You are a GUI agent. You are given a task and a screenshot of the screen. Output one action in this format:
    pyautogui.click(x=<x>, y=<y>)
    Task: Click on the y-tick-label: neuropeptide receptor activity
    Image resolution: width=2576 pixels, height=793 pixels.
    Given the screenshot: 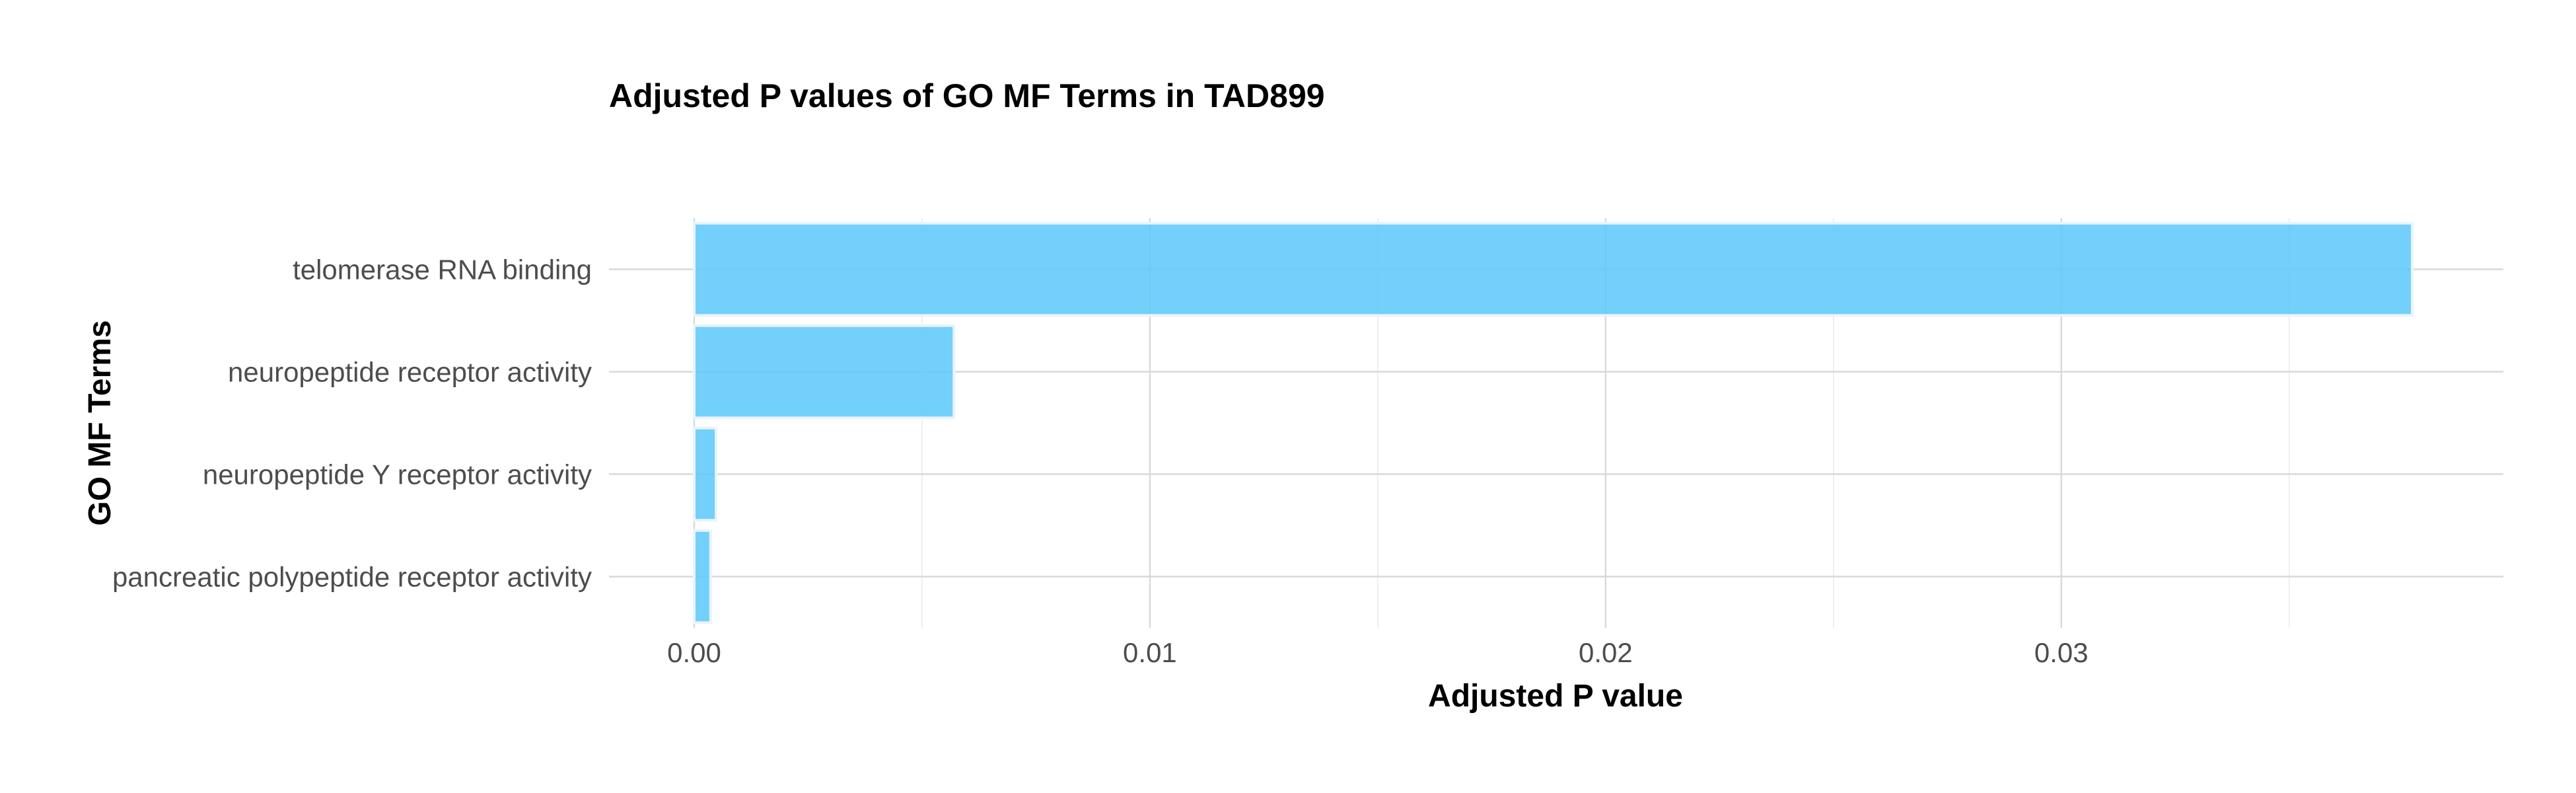 What is the action you would take?
    pyautogui.click(x=410, y=372)
    